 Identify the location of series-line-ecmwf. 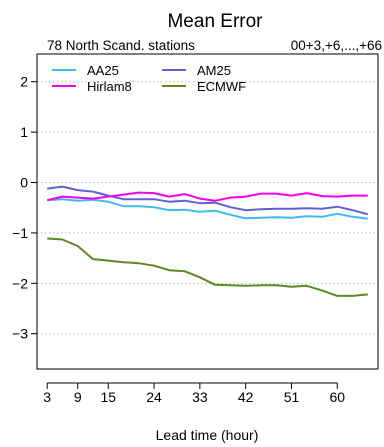
(207, 267).